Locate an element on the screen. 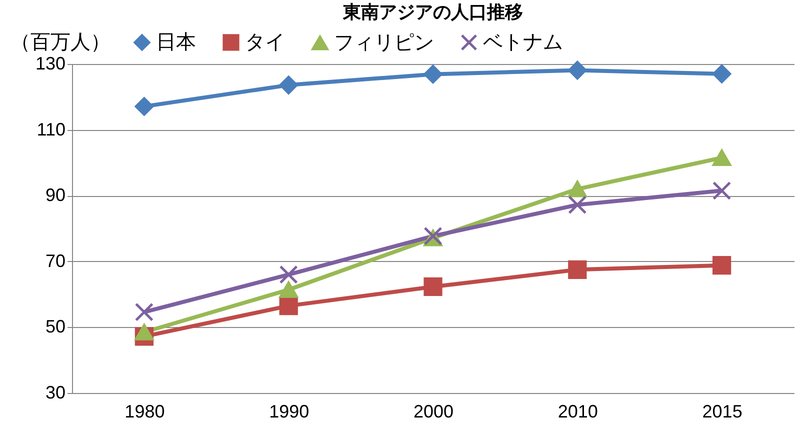  legend-label: フィリピン is located at coordinates (384, 43).